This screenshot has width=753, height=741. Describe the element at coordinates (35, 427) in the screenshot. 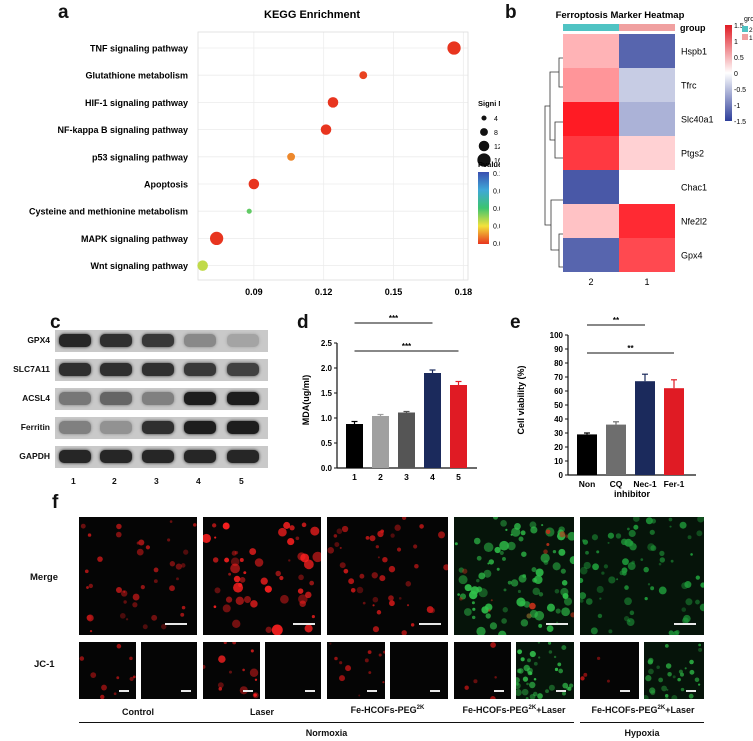

I see `blot-protein-label: Ferritin` at that location.